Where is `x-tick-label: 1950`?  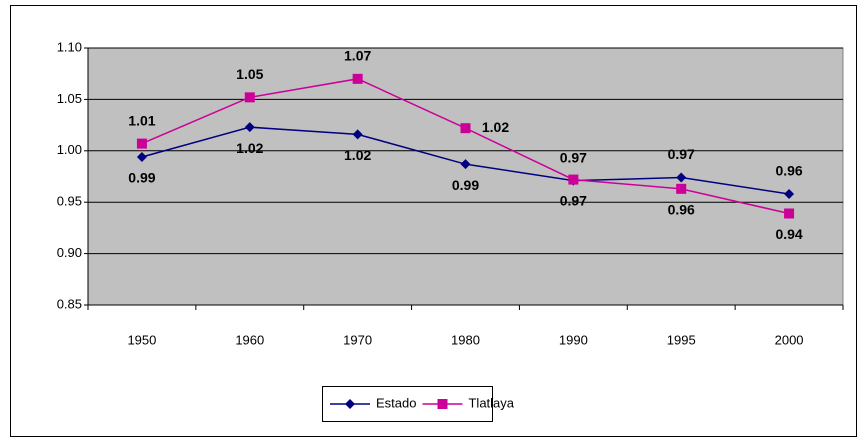
x-tick-label: 1950 is located at coordinates (141, 339).